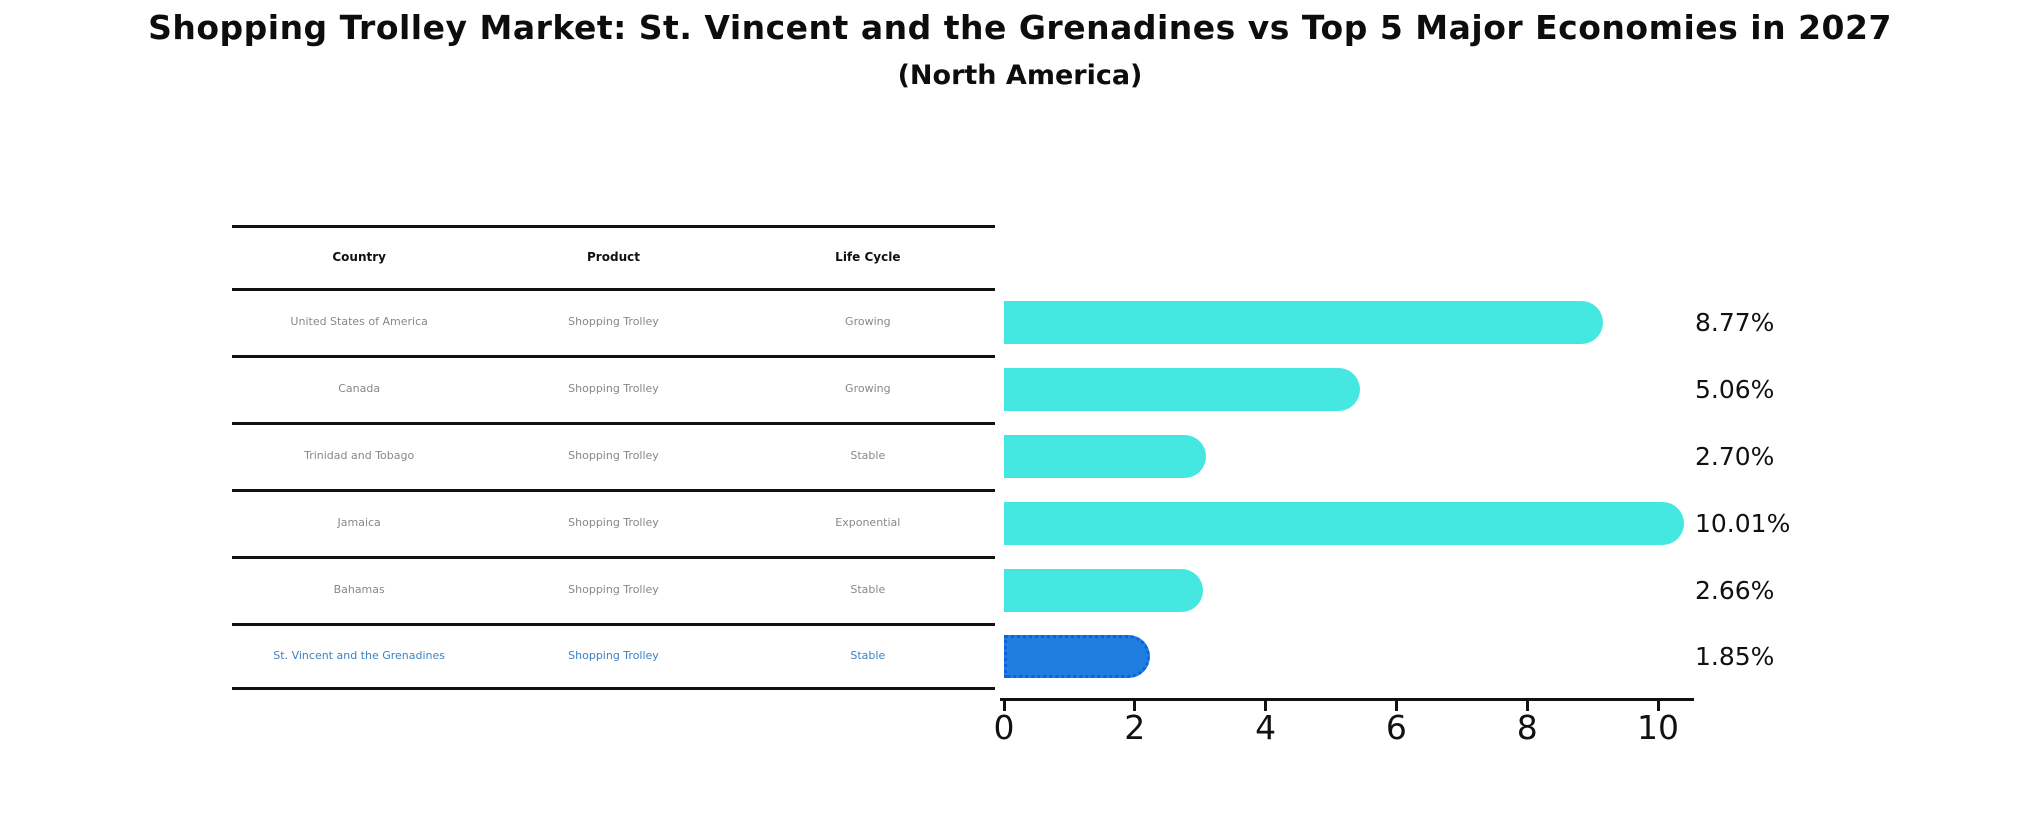 The height and width of the screenshot is (823, 2040). Describe the element at coordinates (1344, 523) in the screenshot. I see `bar-jamaica` at that location.